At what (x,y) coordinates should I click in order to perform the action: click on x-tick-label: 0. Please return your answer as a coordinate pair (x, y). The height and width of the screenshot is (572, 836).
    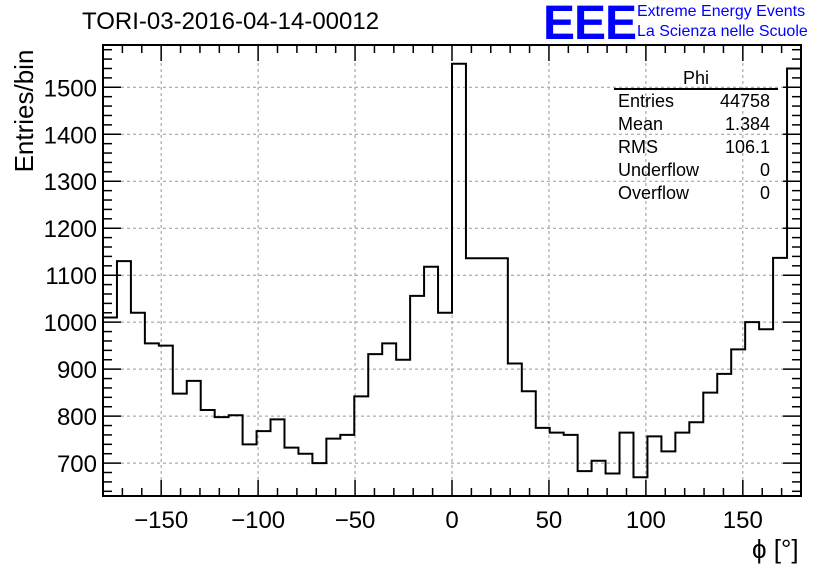
    Looking at the image, I should click on (451, 520).